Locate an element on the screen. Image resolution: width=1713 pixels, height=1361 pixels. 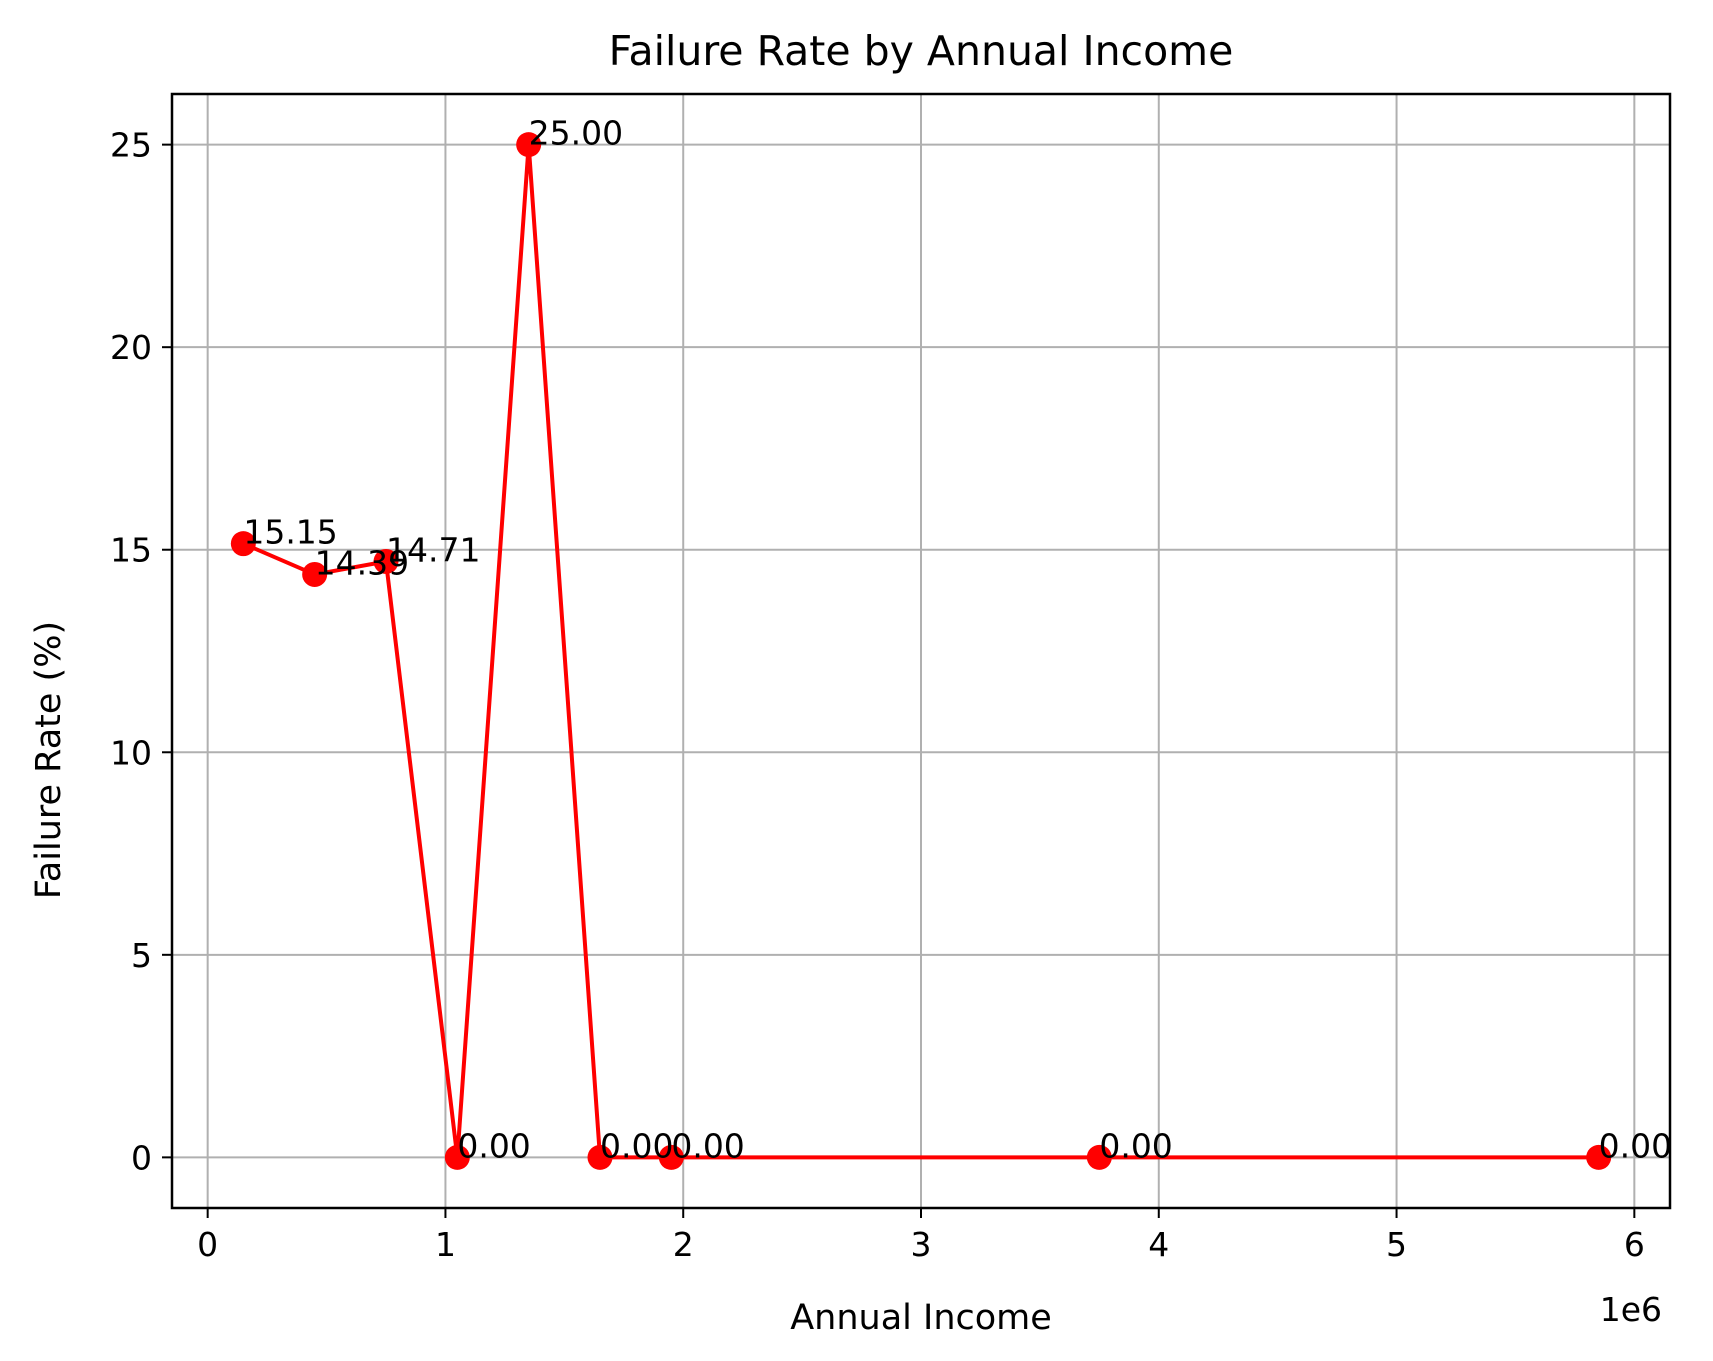
x-axis-ticks: 0 1 2 3 4 5 6 is located at coordinates (921, 1236).